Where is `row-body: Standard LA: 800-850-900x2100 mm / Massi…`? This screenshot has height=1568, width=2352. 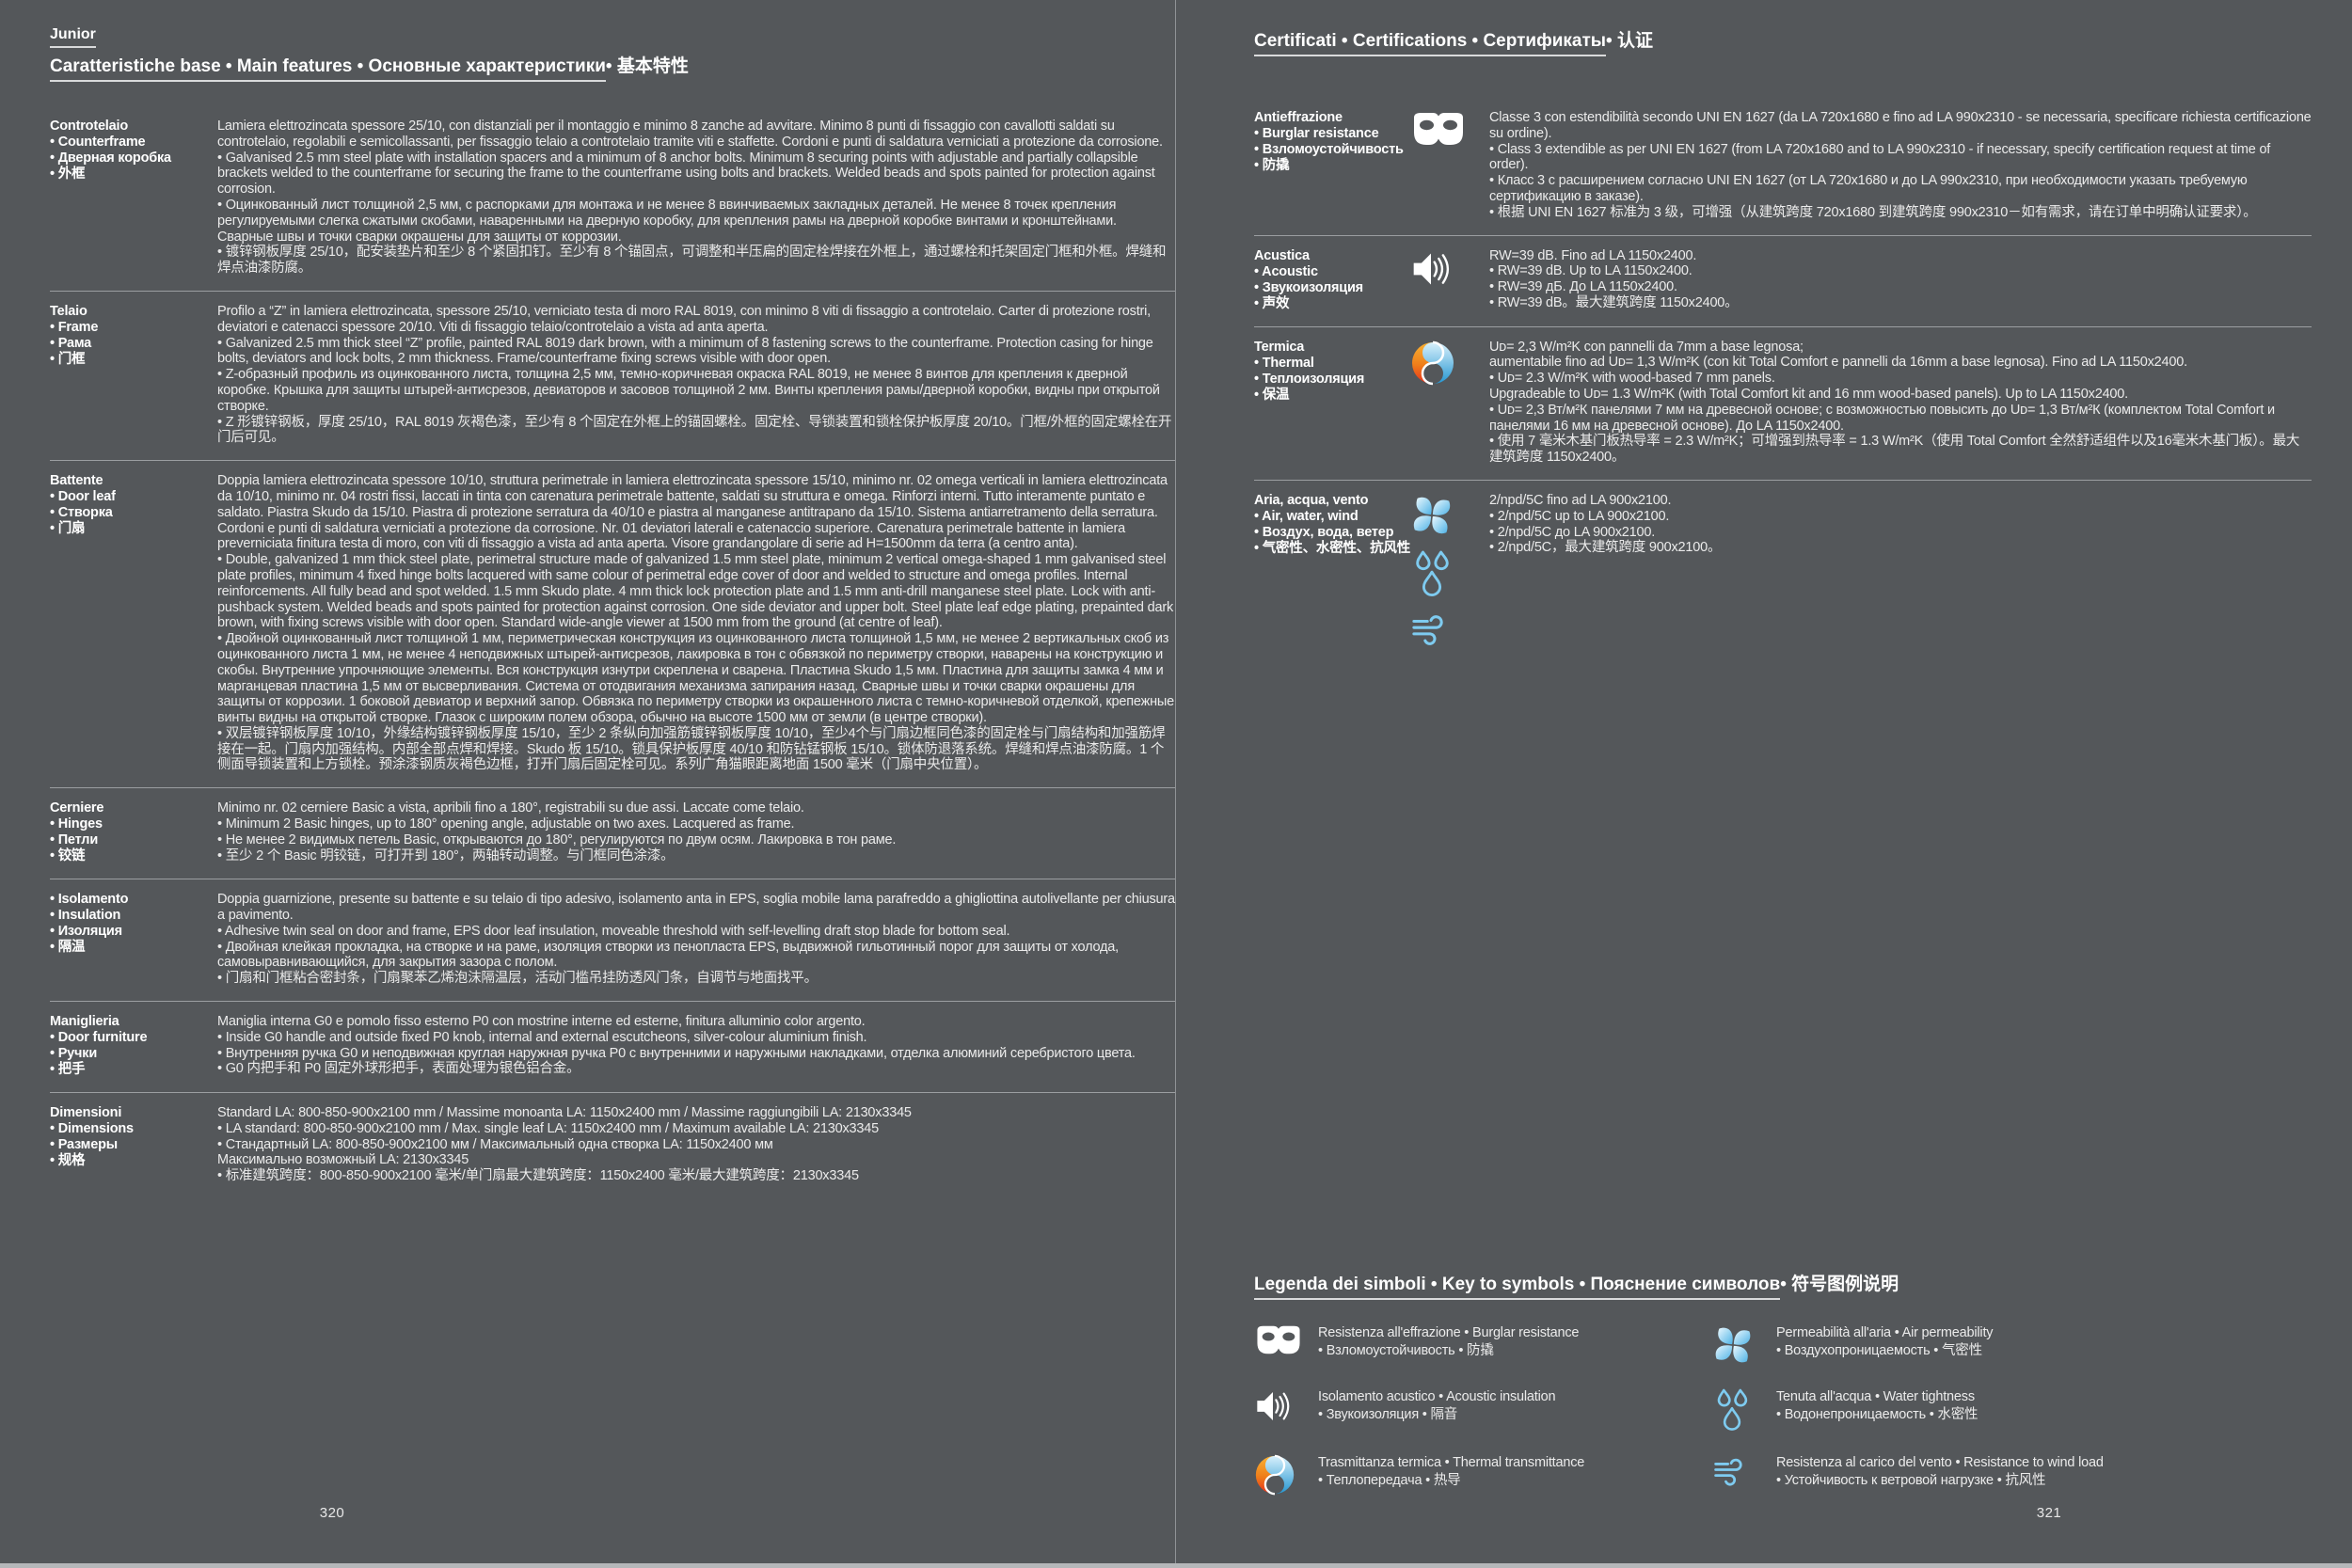 row-body: Standard LA: 800-850-900x2100 mm / Massi… is located at coordinates (564, 1144).